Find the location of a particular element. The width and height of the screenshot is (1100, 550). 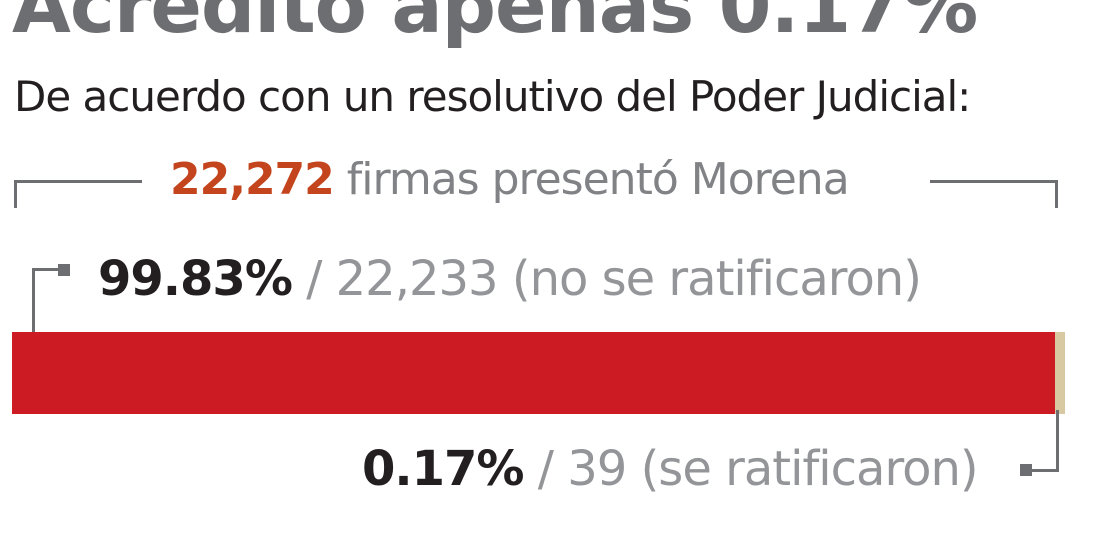

bracket-right-tick is located at coordinates (1056, 194).